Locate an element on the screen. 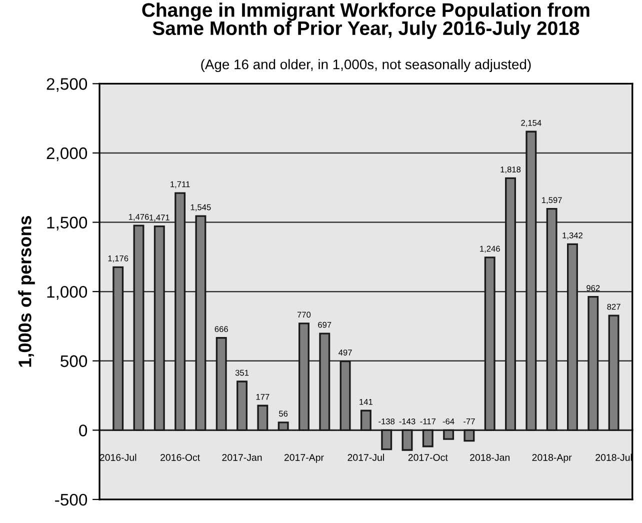 The image size is (642, 523). y-tick-label: 2,500 is located at coordinates (67, 85).